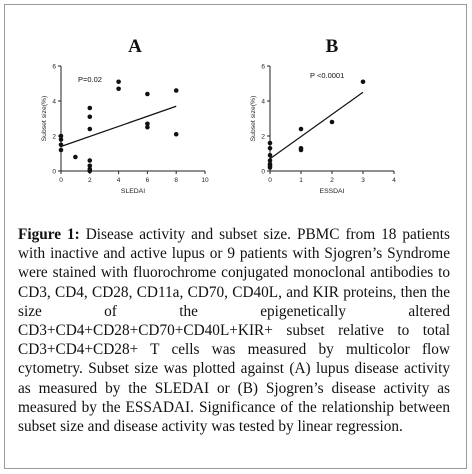 This screenshot has width=472, height=474. I want to click on chart-panel-b: B 0 1 2 3 4 0 2 4 6 ESSDAI Subset size(%) P <0.0001, so click(323, 115).